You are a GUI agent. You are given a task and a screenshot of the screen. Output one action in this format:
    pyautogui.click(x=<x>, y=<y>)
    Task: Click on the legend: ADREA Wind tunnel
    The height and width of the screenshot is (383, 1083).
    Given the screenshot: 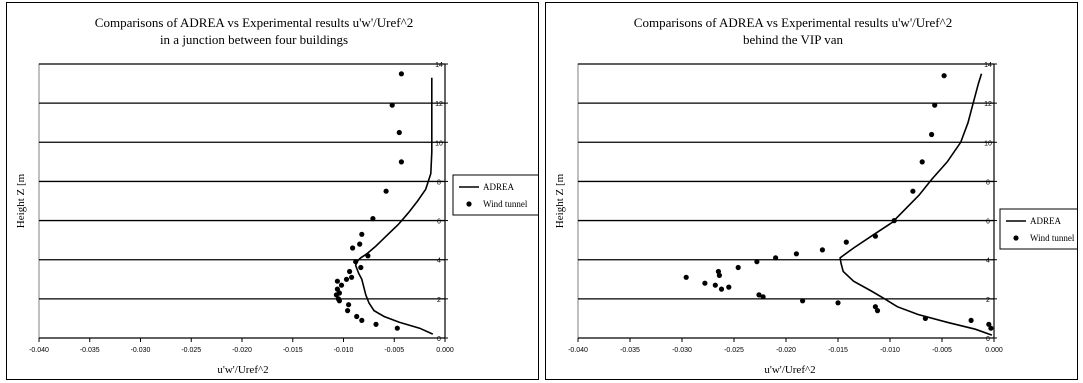 What is the action you would take?
    pyautogui.click(x=1038, y=229)
    